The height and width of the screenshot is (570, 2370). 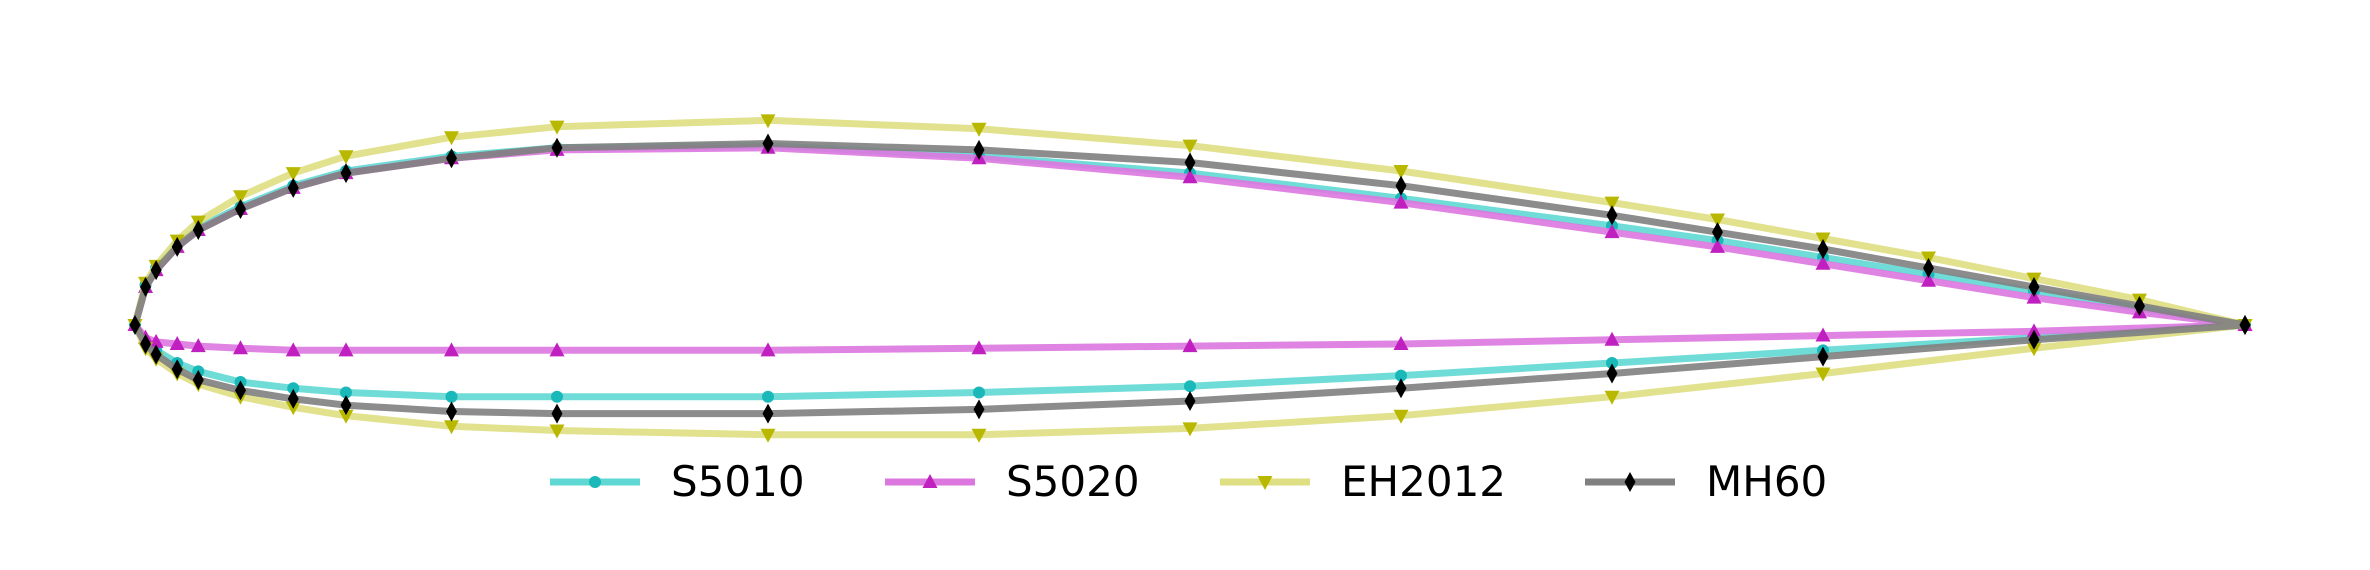 I want to click on legend-marker-shape-s5010, so click(x=595, y=482).